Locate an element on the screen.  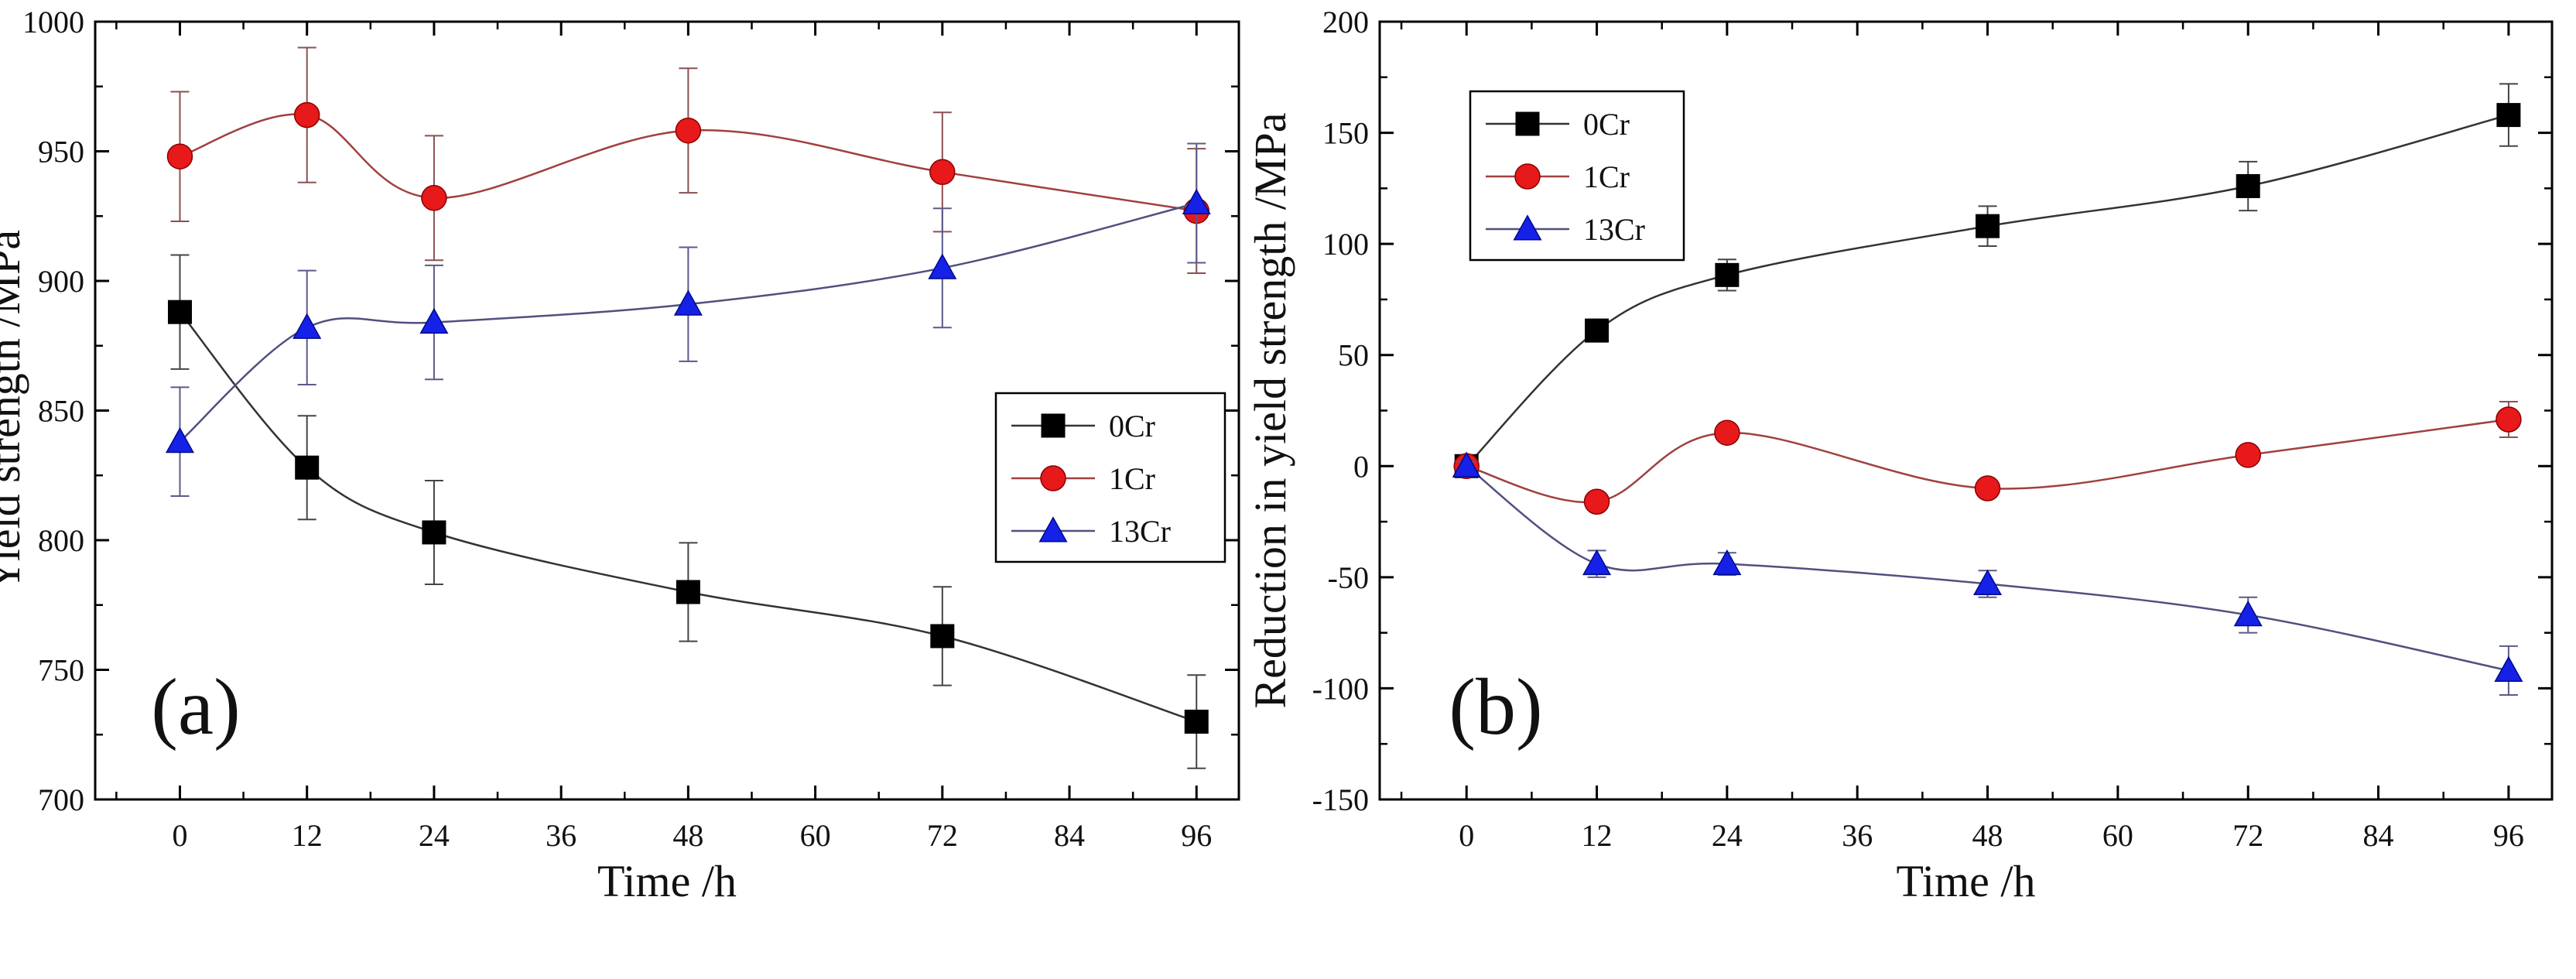
y-tick-label: 950 is located at coordinates (61, 152).